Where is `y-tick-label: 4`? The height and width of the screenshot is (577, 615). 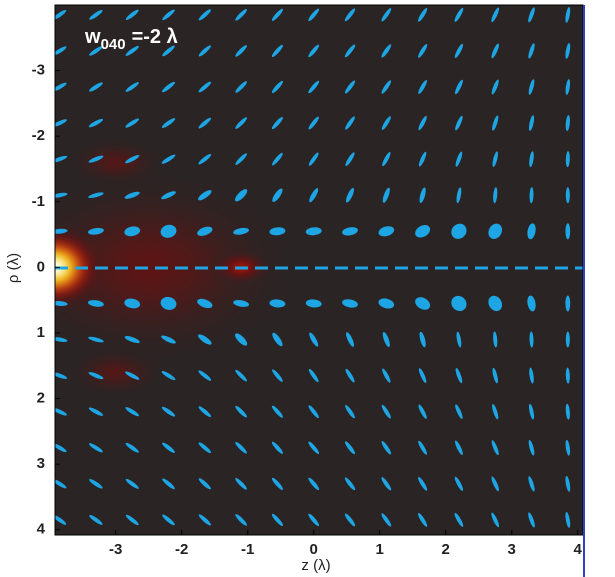
y-tick-label: 4 is located at coordinates (41, 529).